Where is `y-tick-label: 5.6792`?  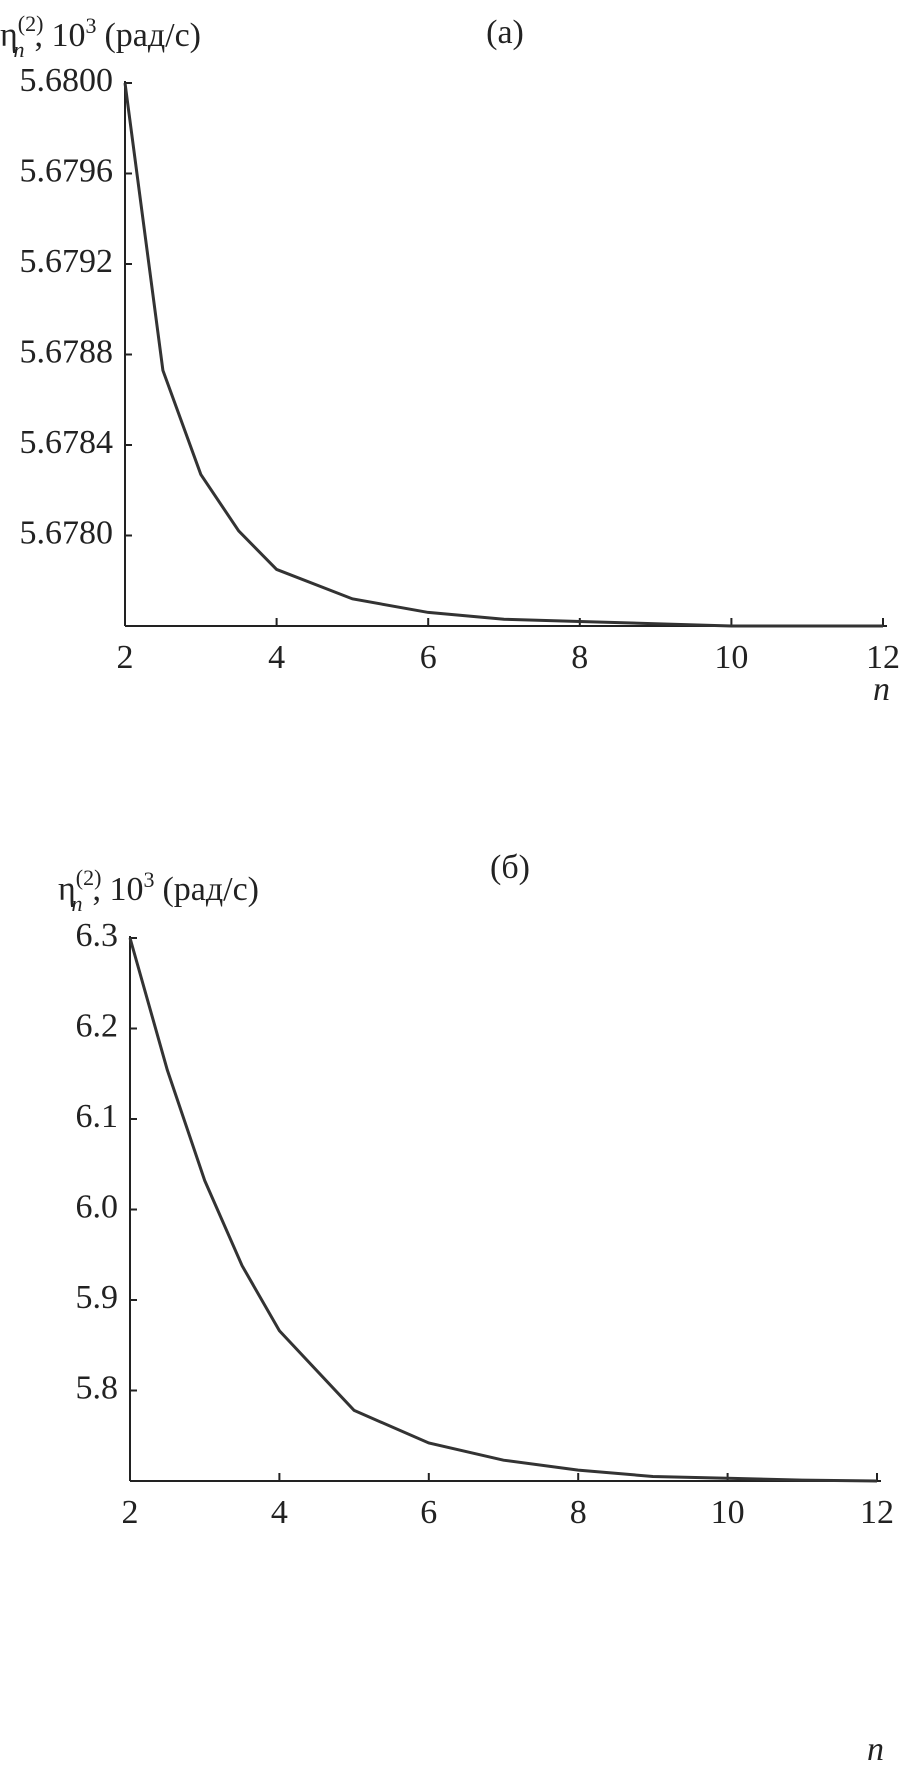 y-tick-label: 5.6792 is located at coordinates (67, 261).